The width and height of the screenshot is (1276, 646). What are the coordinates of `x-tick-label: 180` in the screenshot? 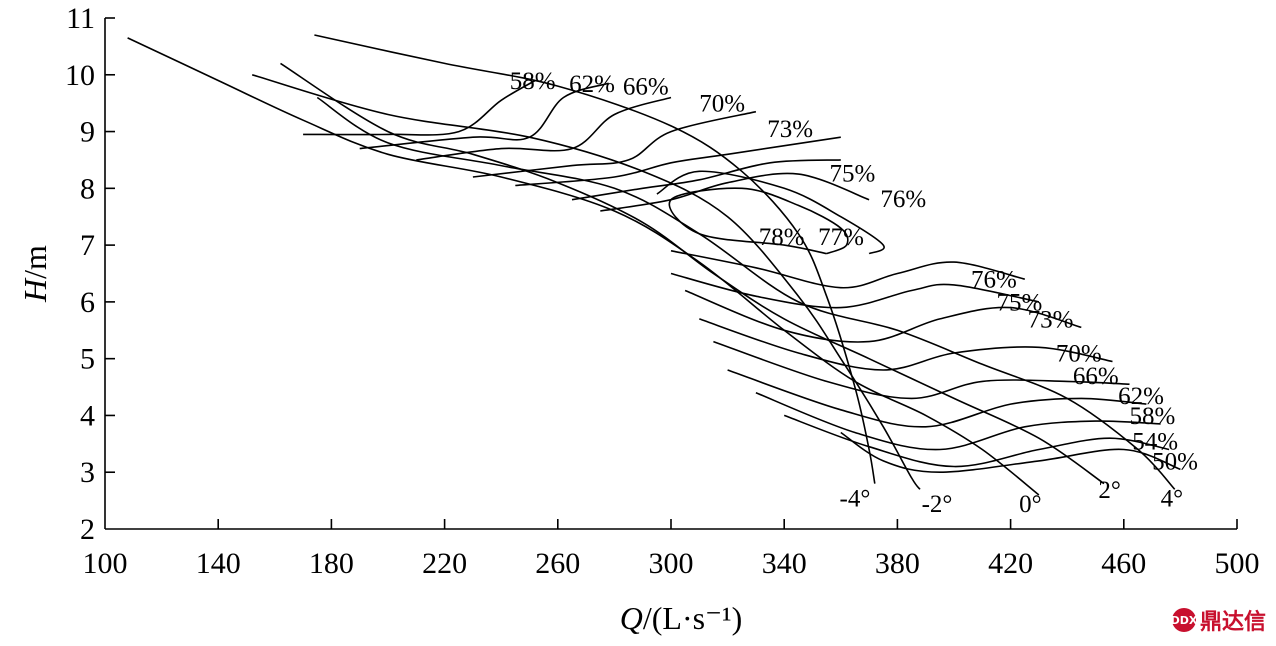 It's located at (331, 563).